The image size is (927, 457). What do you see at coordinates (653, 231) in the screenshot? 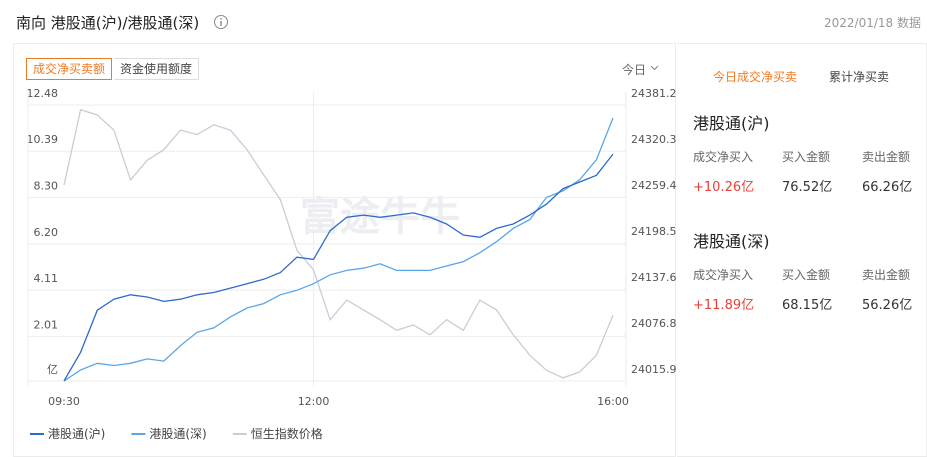
I see `y2-tick-label: 24198.5` at bounding box center [653, 231].